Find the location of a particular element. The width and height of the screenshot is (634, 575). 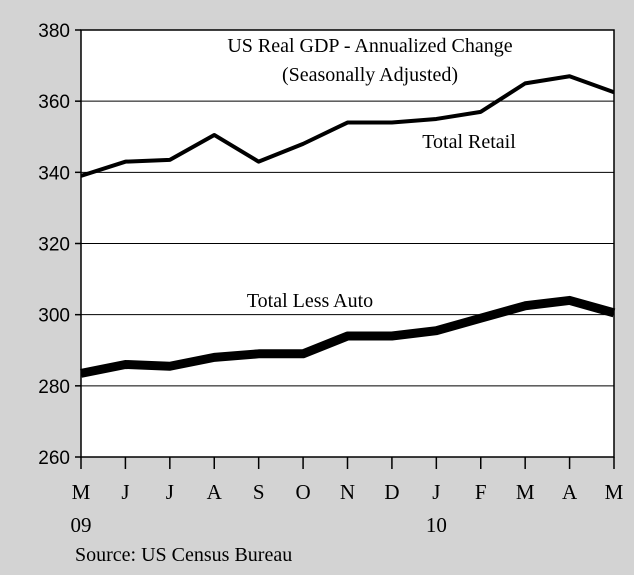

x-tick-label-5: O is located at coordinates (302, 492).